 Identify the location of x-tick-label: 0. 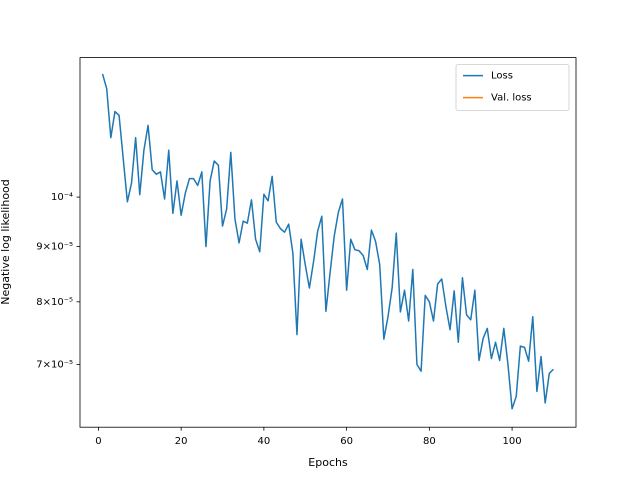
(98, 441).